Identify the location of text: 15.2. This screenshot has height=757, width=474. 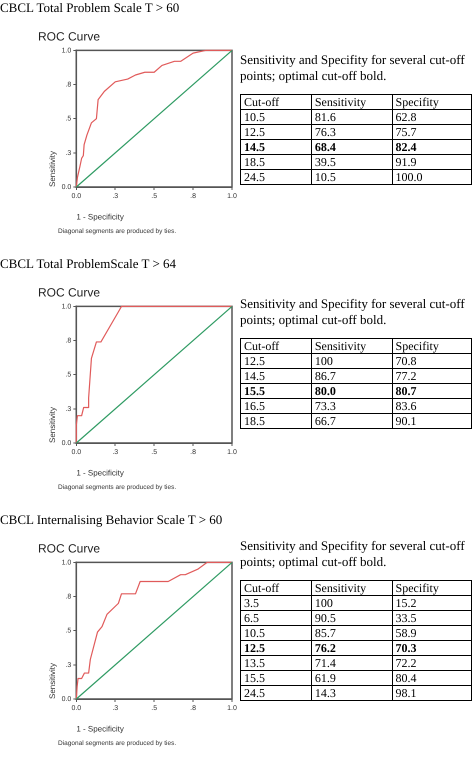
(432, 603).